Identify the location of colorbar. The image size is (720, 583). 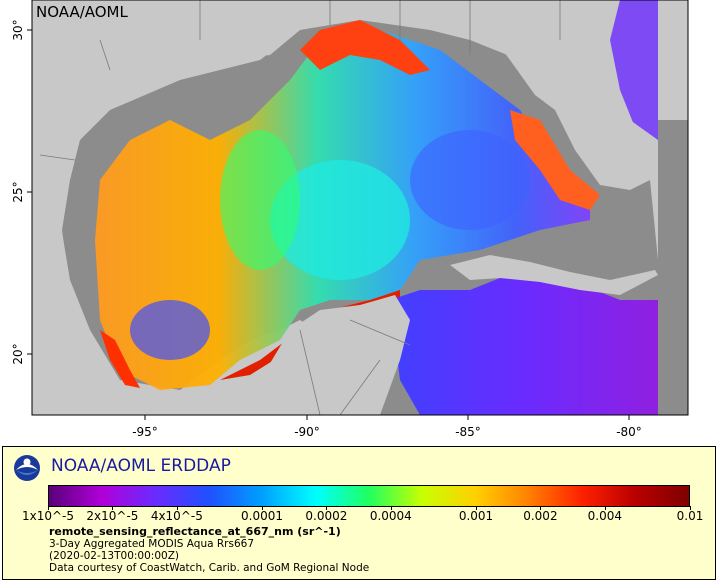
(369, 496).